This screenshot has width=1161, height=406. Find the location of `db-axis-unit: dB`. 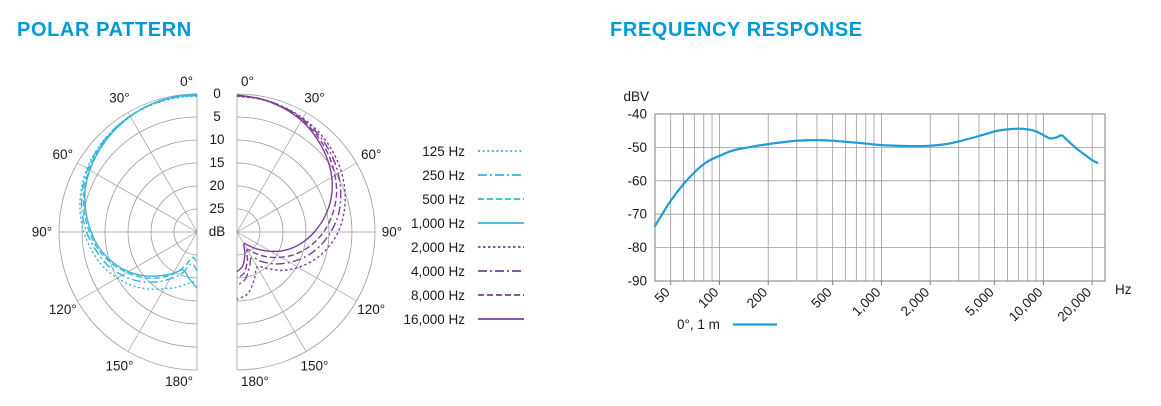

db-axis-unit: dB is located at coordinates (217, 231).